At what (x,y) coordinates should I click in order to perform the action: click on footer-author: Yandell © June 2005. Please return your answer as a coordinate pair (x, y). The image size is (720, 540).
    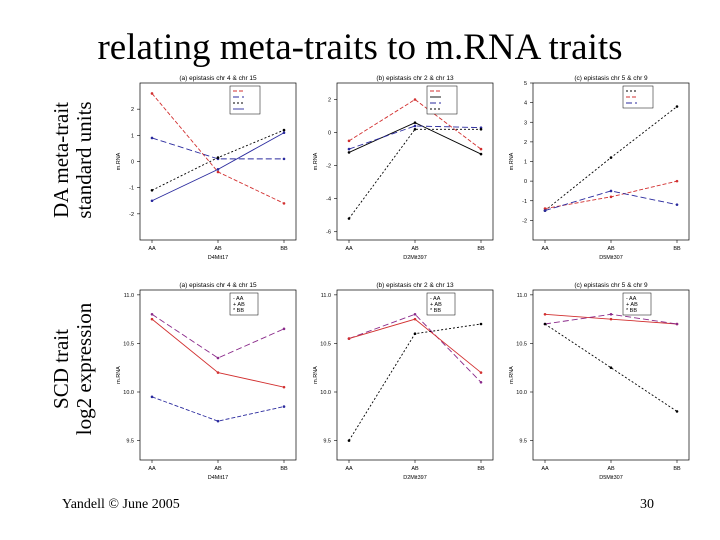
    Looking at the image, I should click on (121, 504).